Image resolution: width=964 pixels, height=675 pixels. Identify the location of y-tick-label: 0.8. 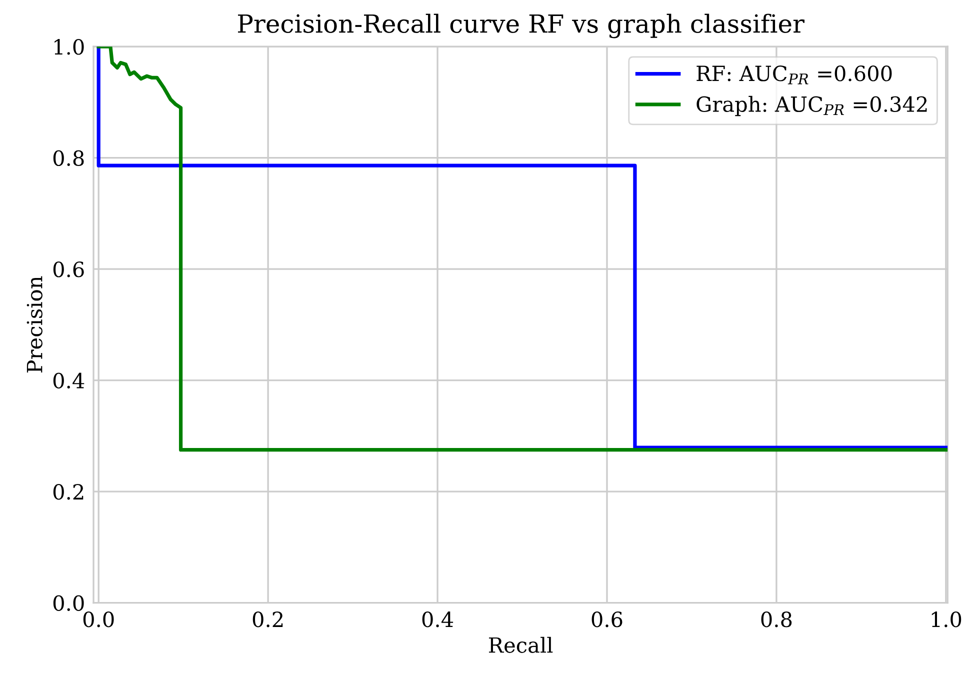
(68, 158).